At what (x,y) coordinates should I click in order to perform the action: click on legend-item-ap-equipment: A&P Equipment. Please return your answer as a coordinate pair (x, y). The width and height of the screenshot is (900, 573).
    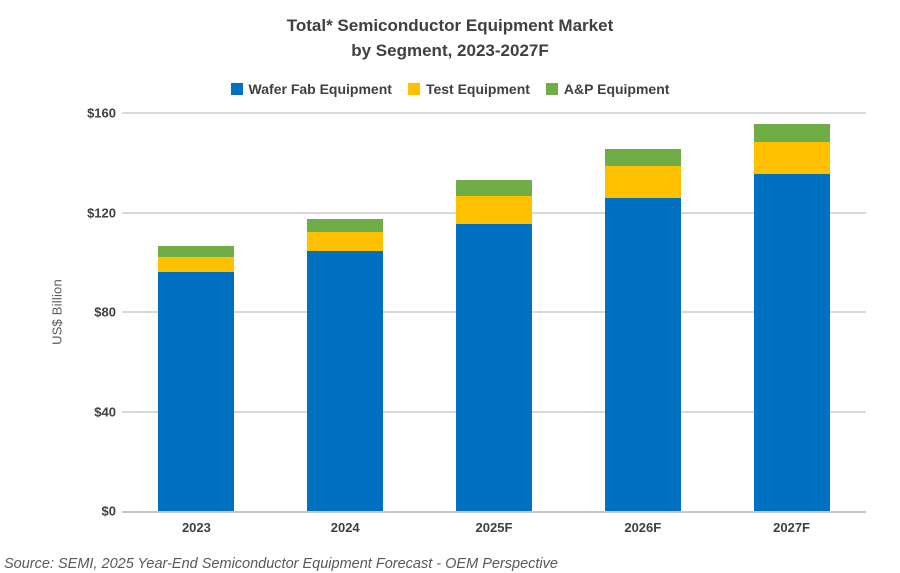
    Looking at the image, I should click on (607, 89).